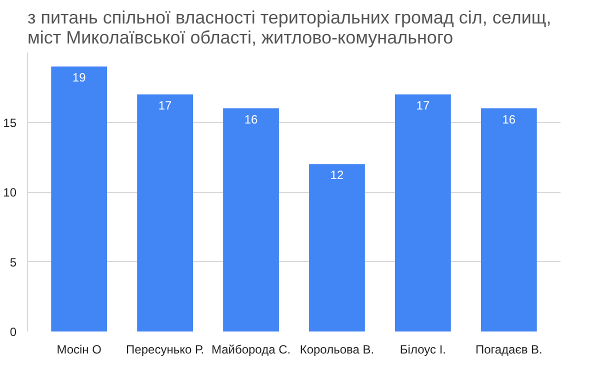 This screenshot has height=371, width=600. What do you see at coordinates (10, 193) in the screenshot?
I see `y-tick-label: 10` at bounding box center [10, 193].